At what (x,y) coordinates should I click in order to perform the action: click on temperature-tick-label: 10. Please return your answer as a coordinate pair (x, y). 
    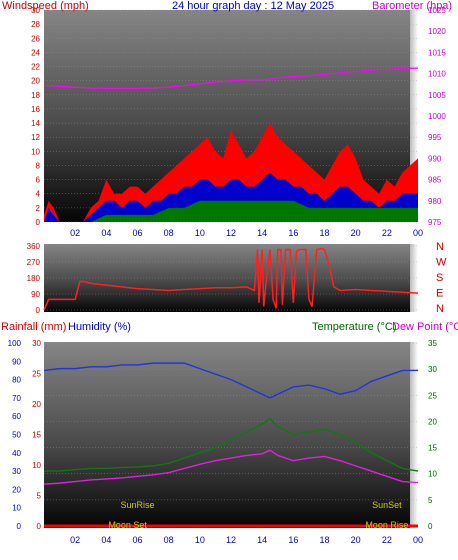
    Looking at the image, I should click on (432, 474).